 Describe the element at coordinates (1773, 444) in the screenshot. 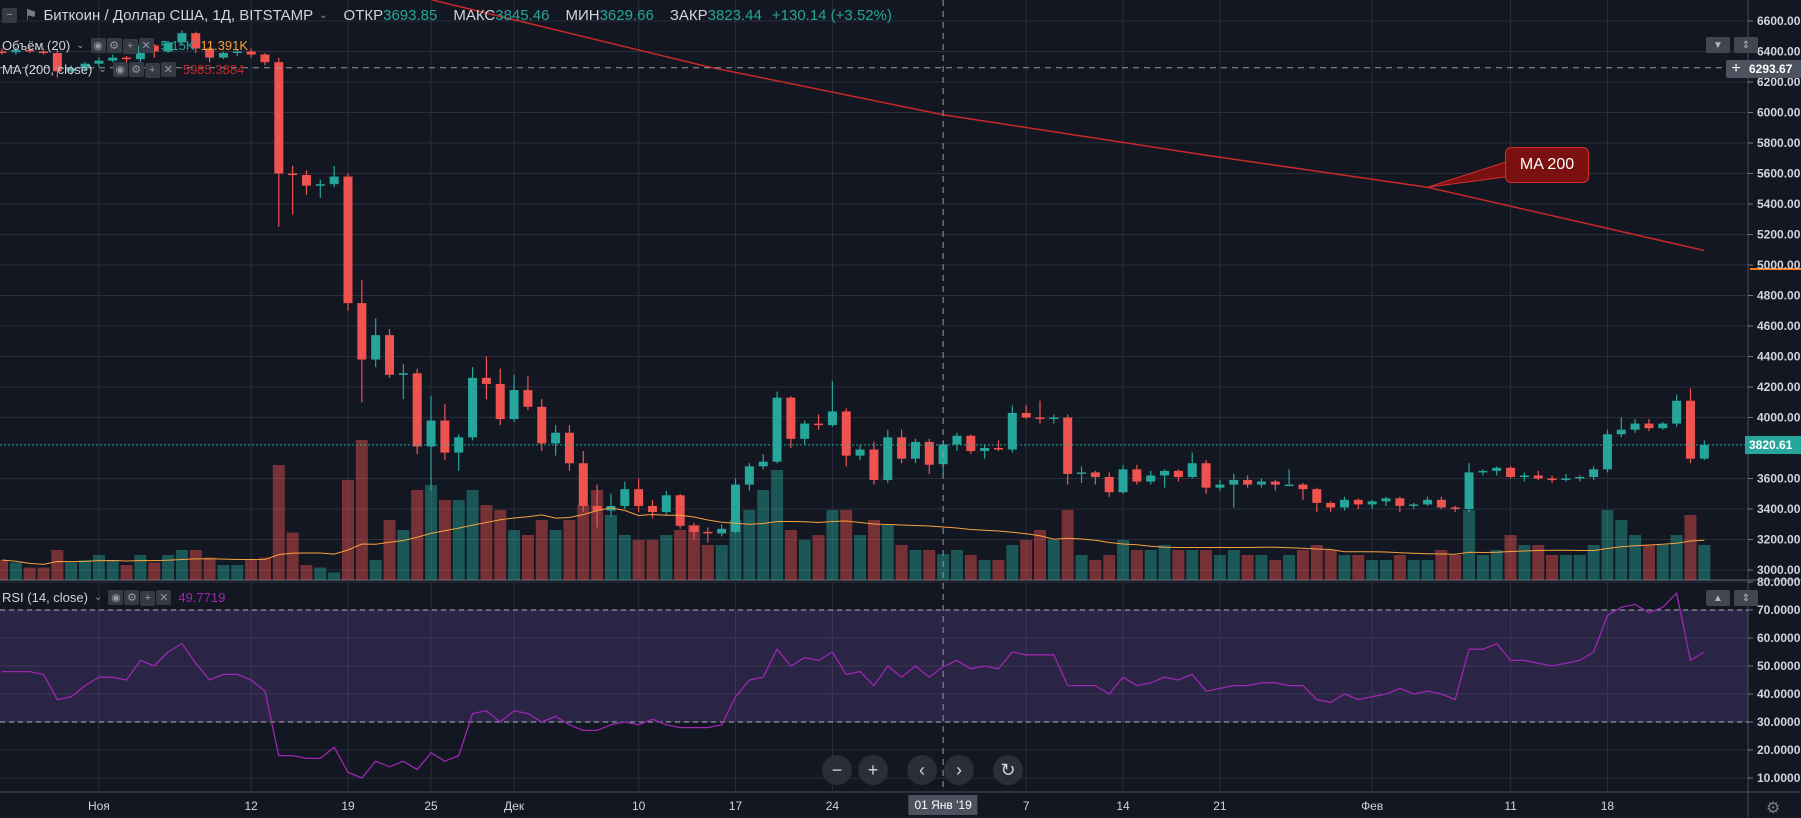

I see `last-price-label: 3820.61` at that location.